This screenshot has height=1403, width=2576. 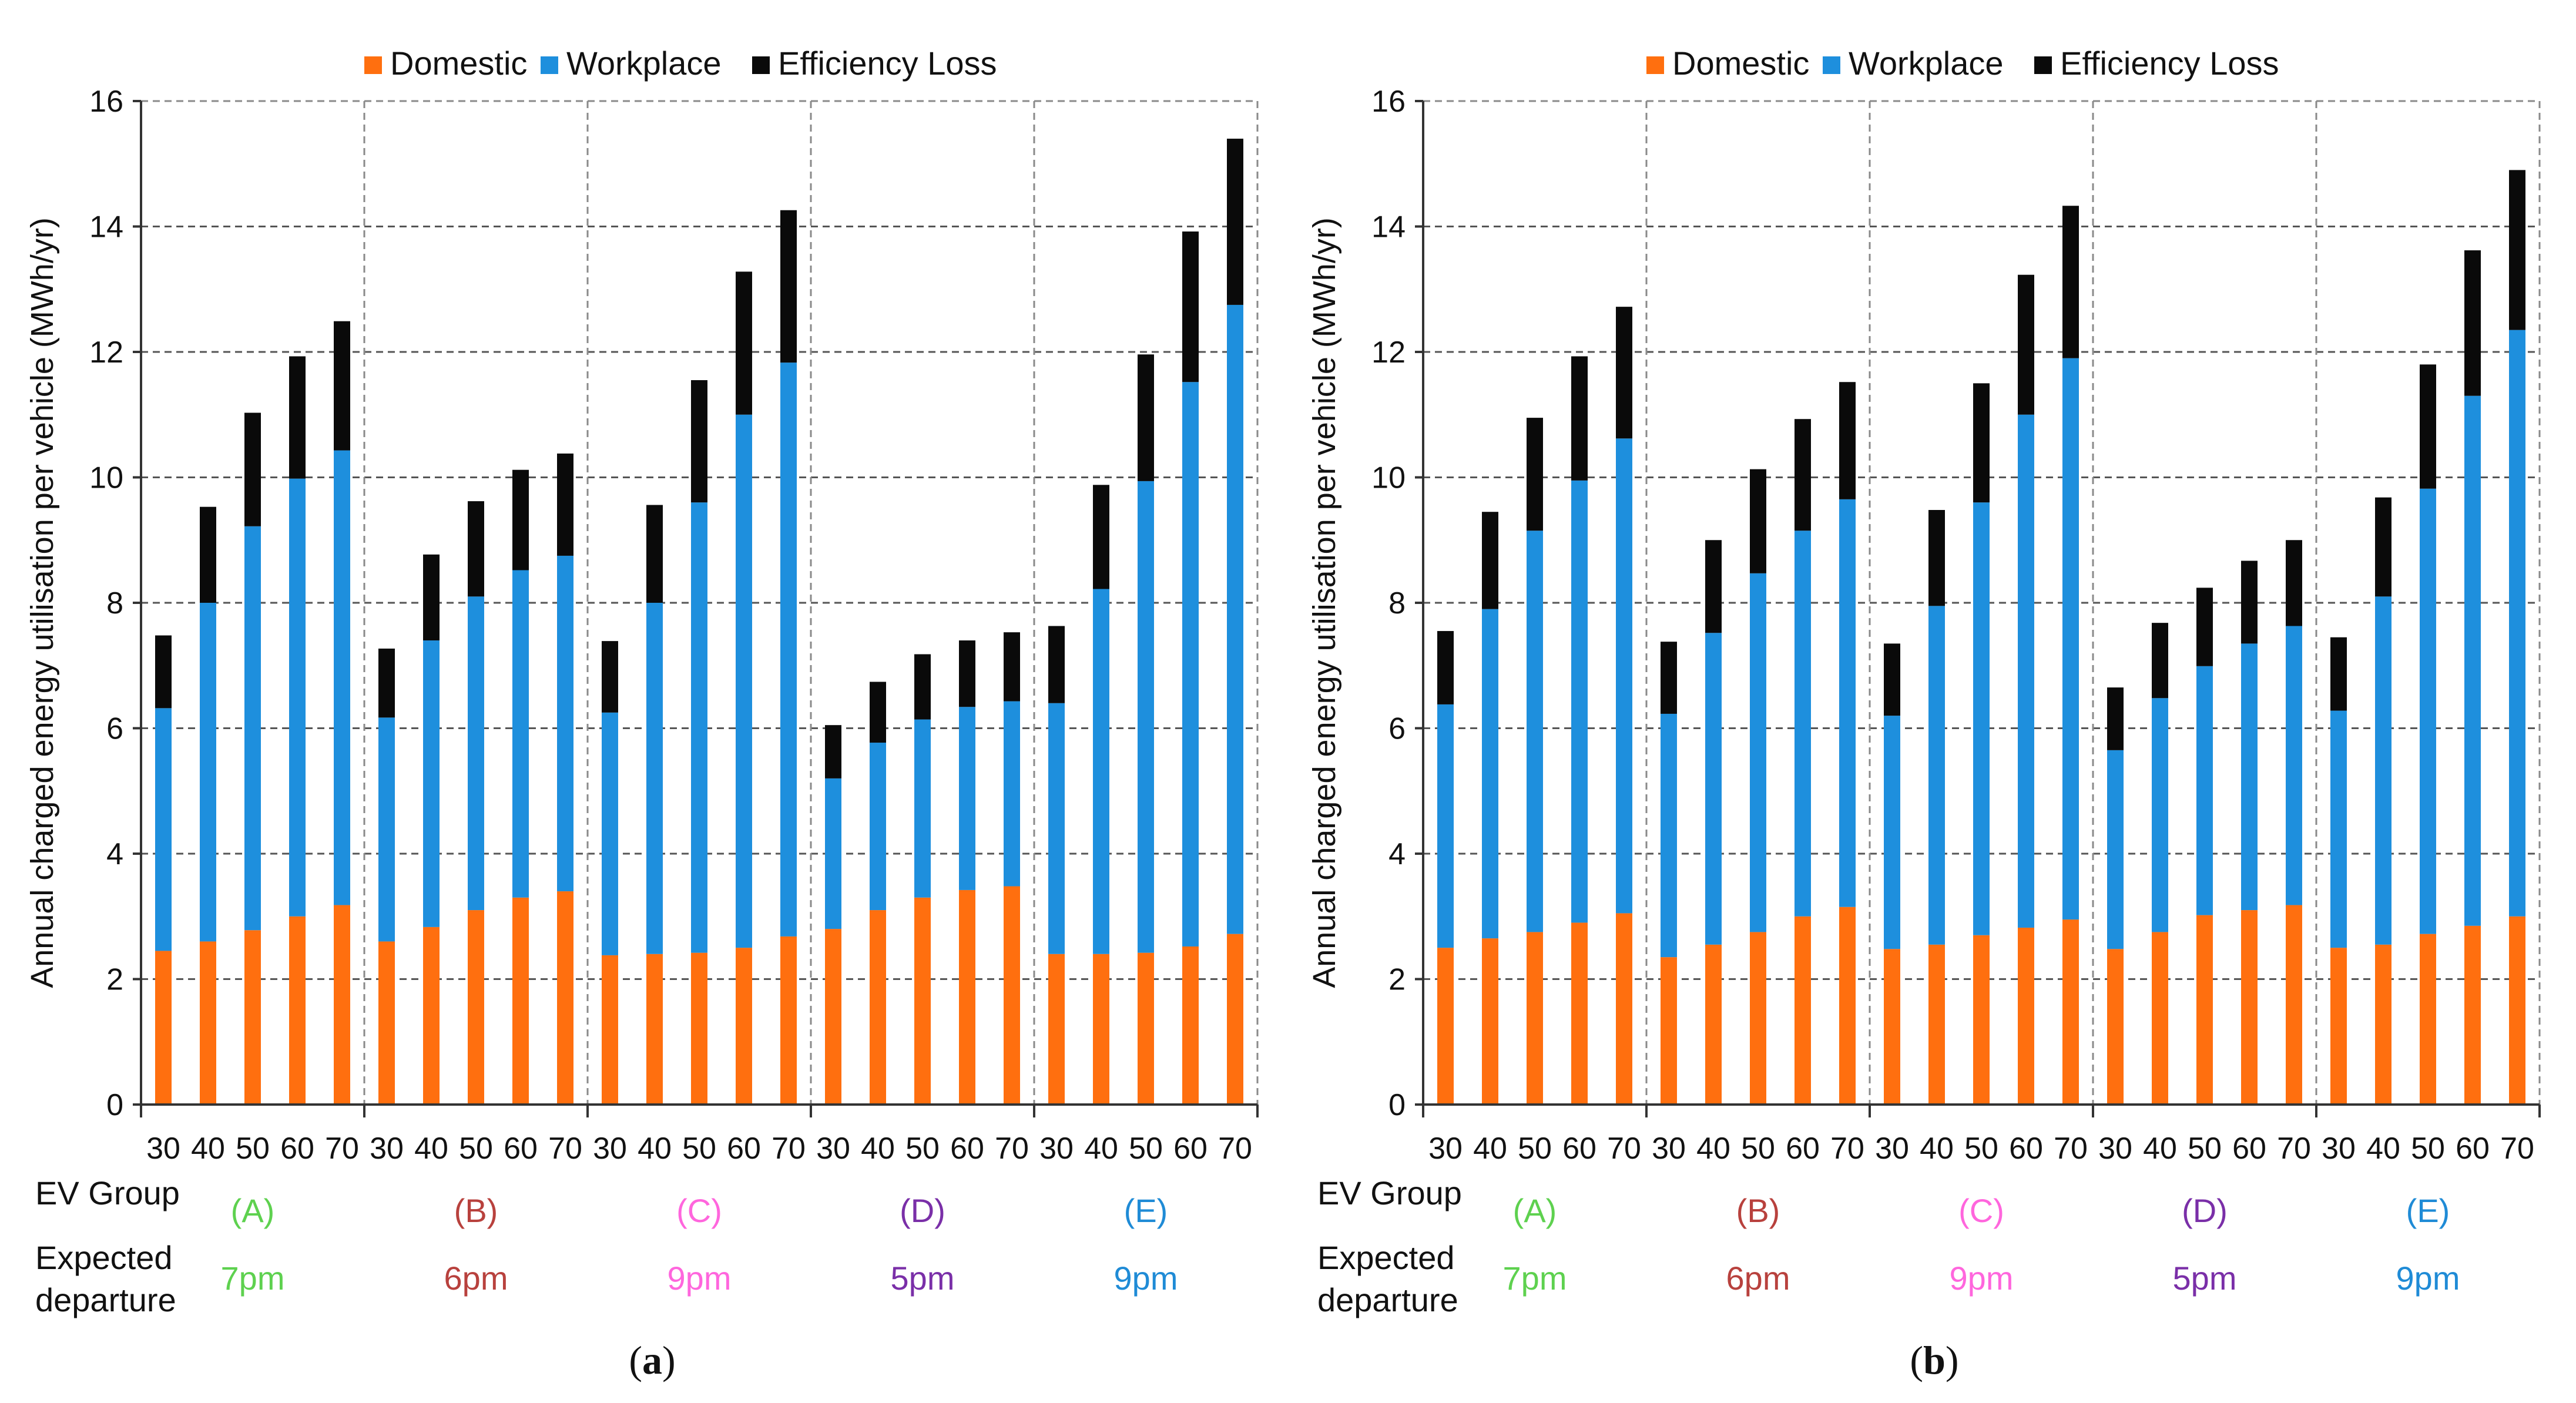 What do you see at coordinates (108, 1193) in the screenshot?
I see `ev-group-label: EV Group` at bounding box center [108, 1193].